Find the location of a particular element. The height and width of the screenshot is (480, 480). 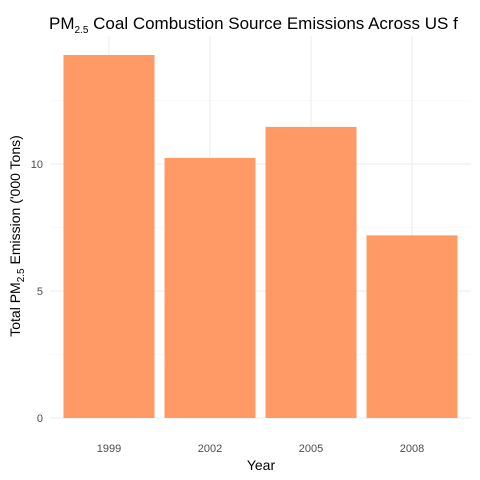

x-tick-label: 2002 is located at coordinates (210, 449).